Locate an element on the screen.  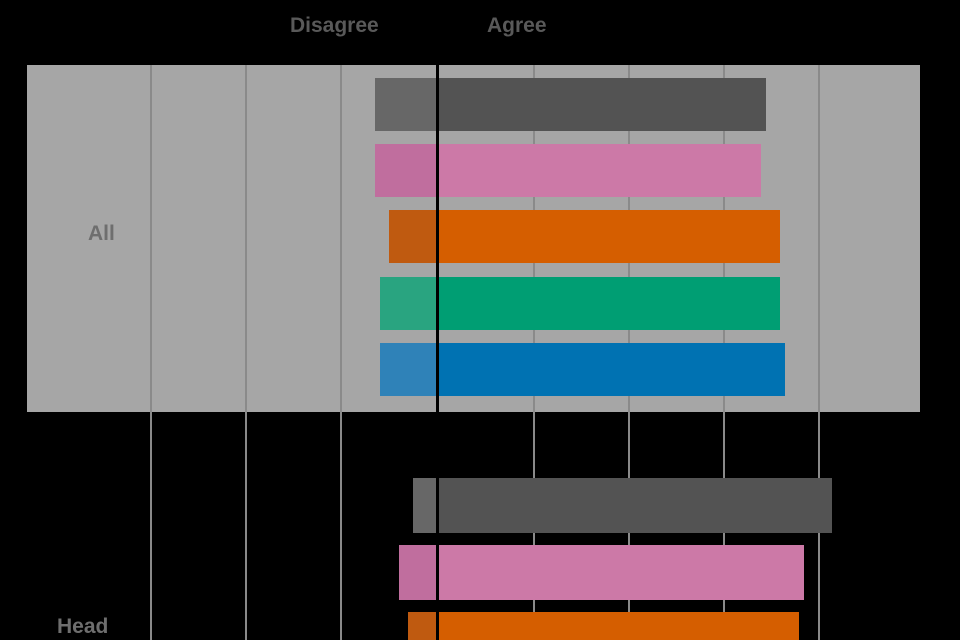
bar-head-pink-disagree is located at coordinates (417, 572).